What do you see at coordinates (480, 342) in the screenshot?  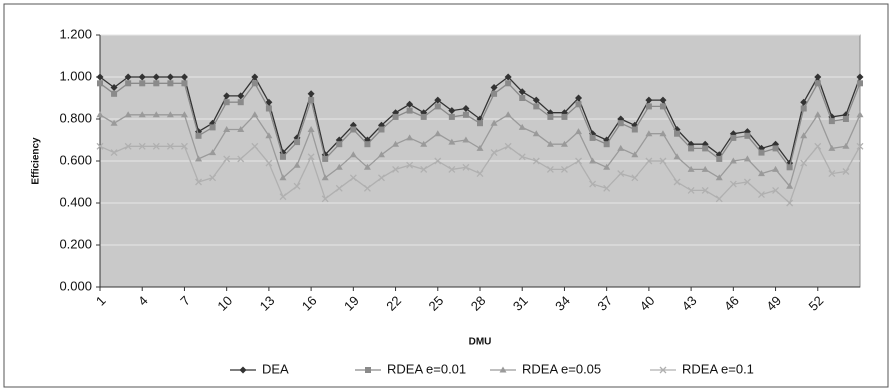 I see `x-axis-label: DMU` at bounding box center [480, 342].